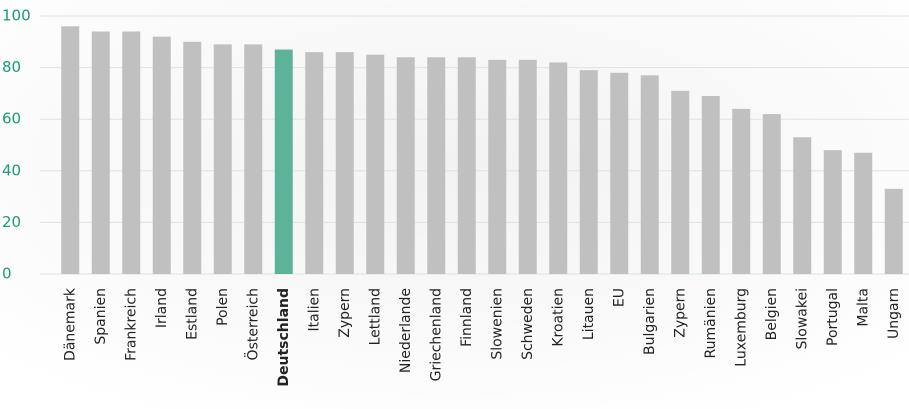 This screenshot has width=909, height=409. I want to click on x-tick-label: Ungarn, so click(894, 313).